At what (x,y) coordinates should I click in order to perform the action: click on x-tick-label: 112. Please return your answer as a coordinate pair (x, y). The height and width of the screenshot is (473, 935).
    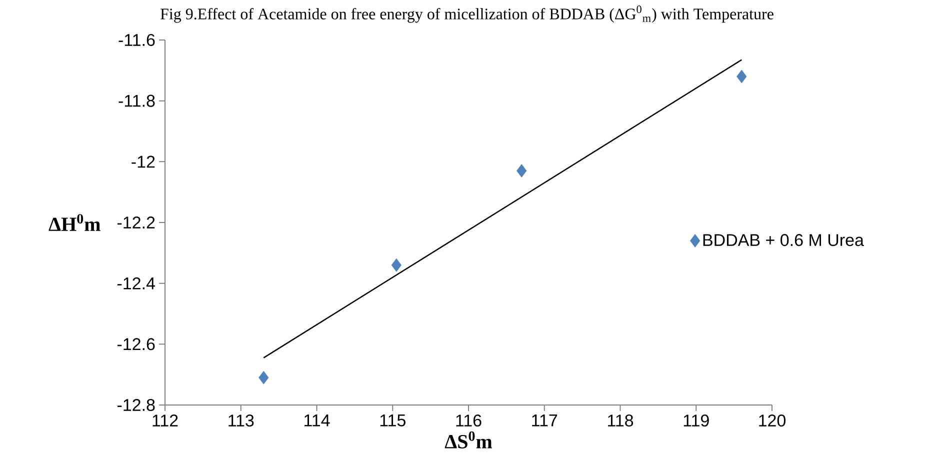
    Looking at the image, I should click on (165, 420).